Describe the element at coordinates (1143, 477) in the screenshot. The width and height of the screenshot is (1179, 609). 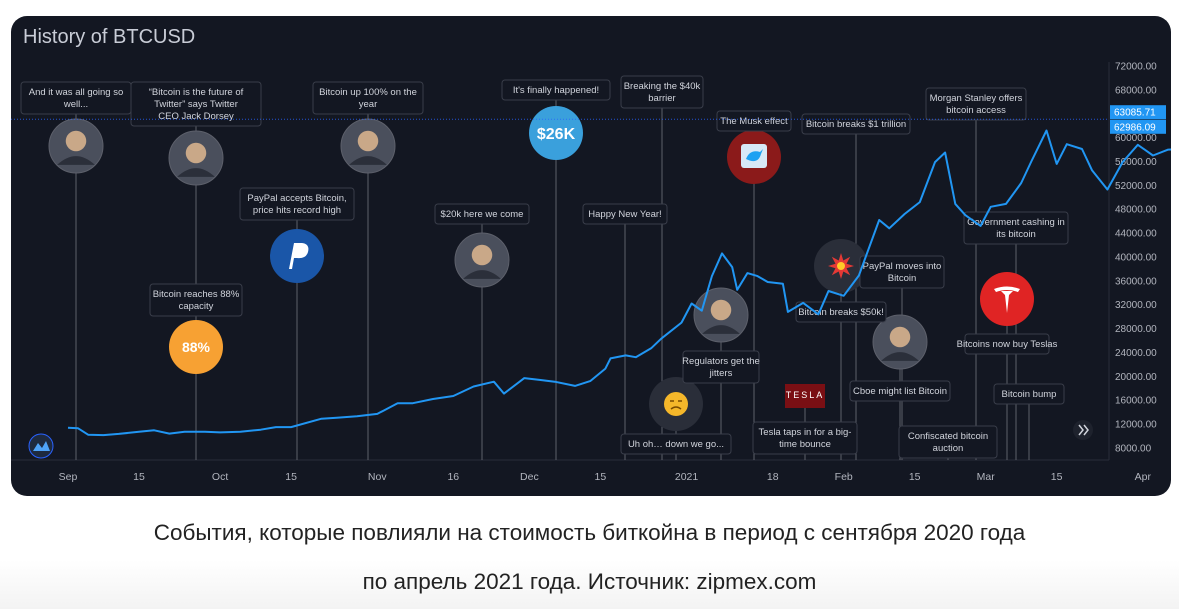
I see `x-tick-label: Apr` at that location.